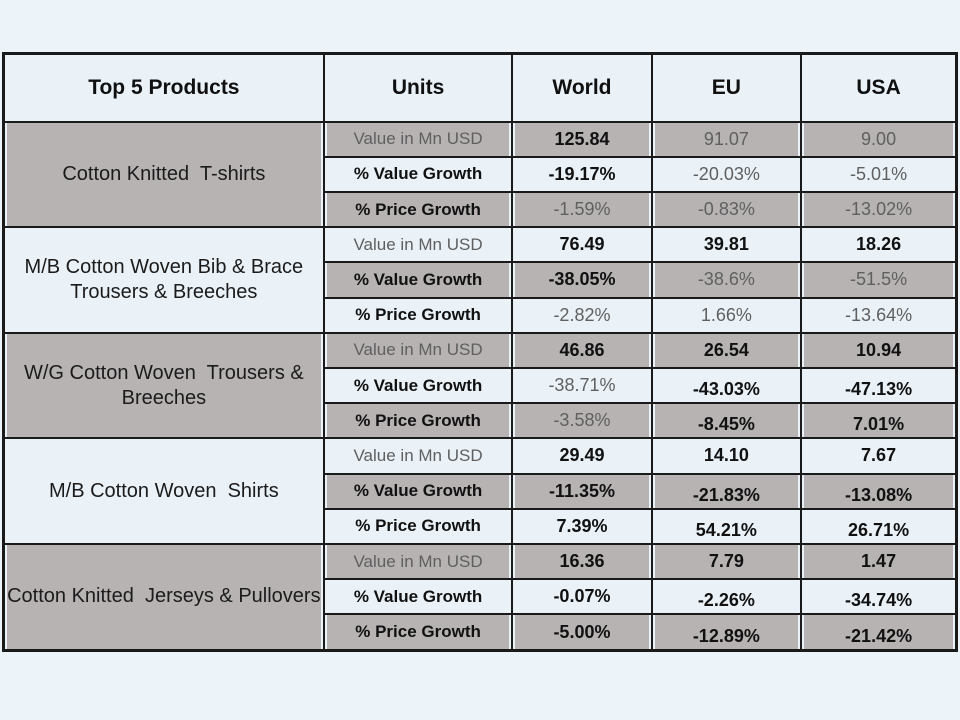 The width and height of the screenshot is (960, 720). I want to click on usa-value-text: 26.71%, so click(879, 529).